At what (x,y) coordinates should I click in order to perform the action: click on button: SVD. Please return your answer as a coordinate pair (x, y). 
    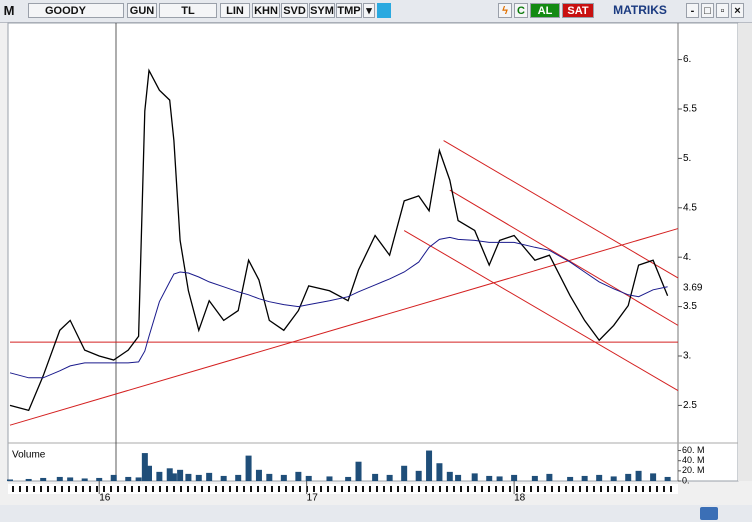
    Looking at the image, I should click on (294, 10).